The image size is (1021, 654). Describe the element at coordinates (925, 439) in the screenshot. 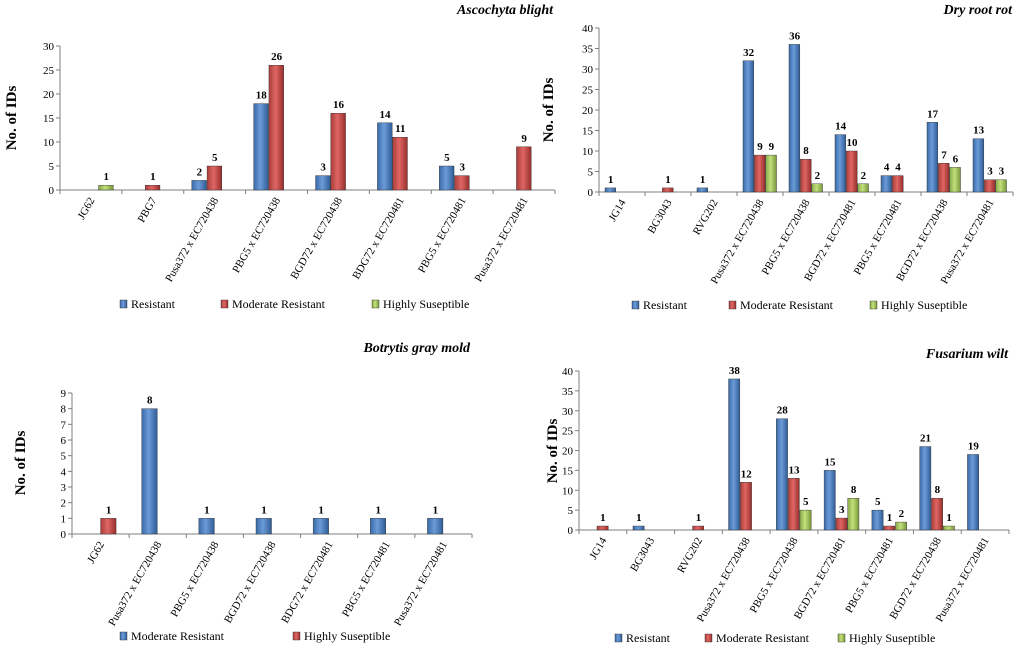

I see `data-label: 21` at that location.